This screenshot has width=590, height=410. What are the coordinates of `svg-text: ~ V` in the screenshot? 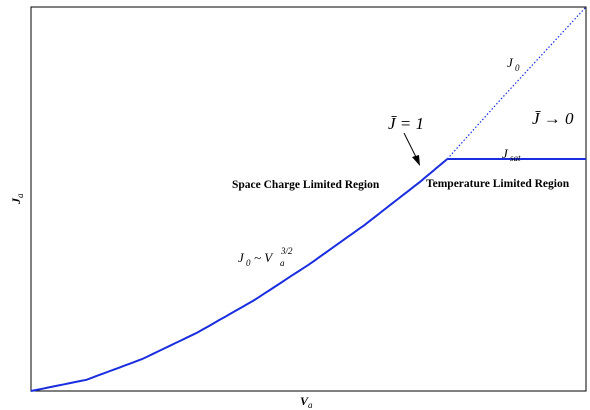 It's located at (264, 257).